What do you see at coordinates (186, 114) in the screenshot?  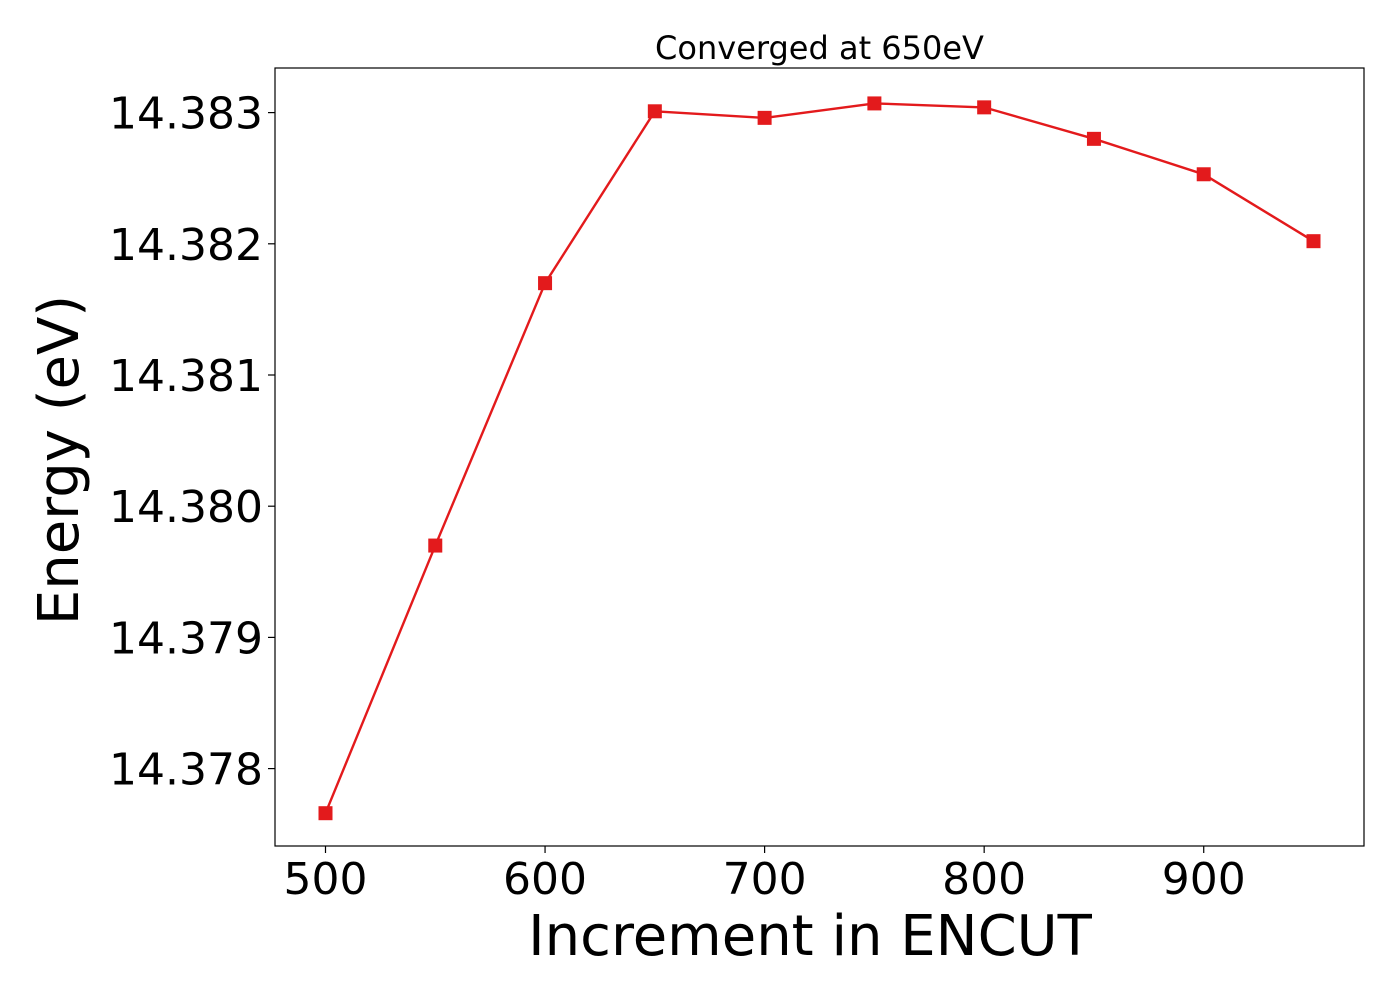 I see `y-tick-label: 14.383` at bounding box center [186, 114].